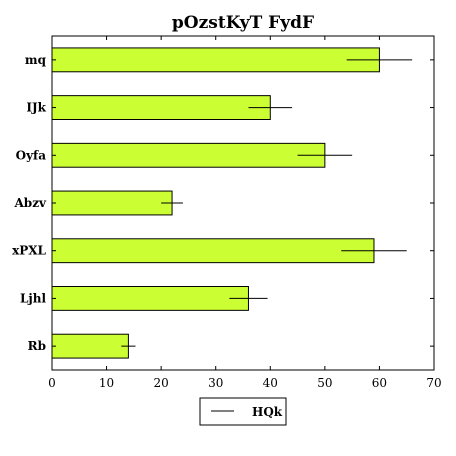 The height and width of the screenshot is (456, 456). What do you see at coordinates (215, 383) in the screenshot?
I see `x-tick-label-30: 30` at bounding box center [215, 383].